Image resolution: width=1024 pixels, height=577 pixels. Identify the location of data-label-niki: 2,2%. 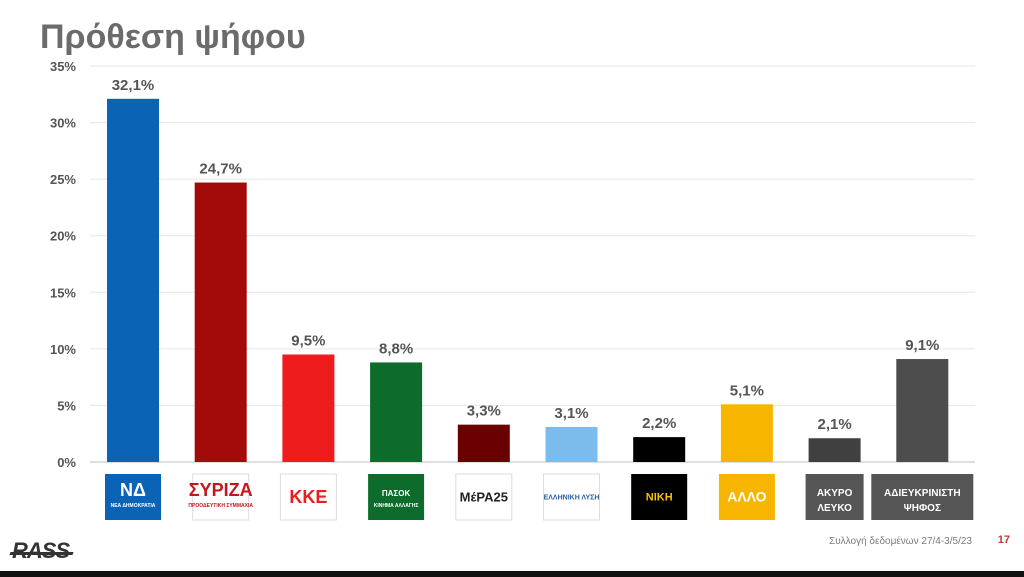
(659, 423).